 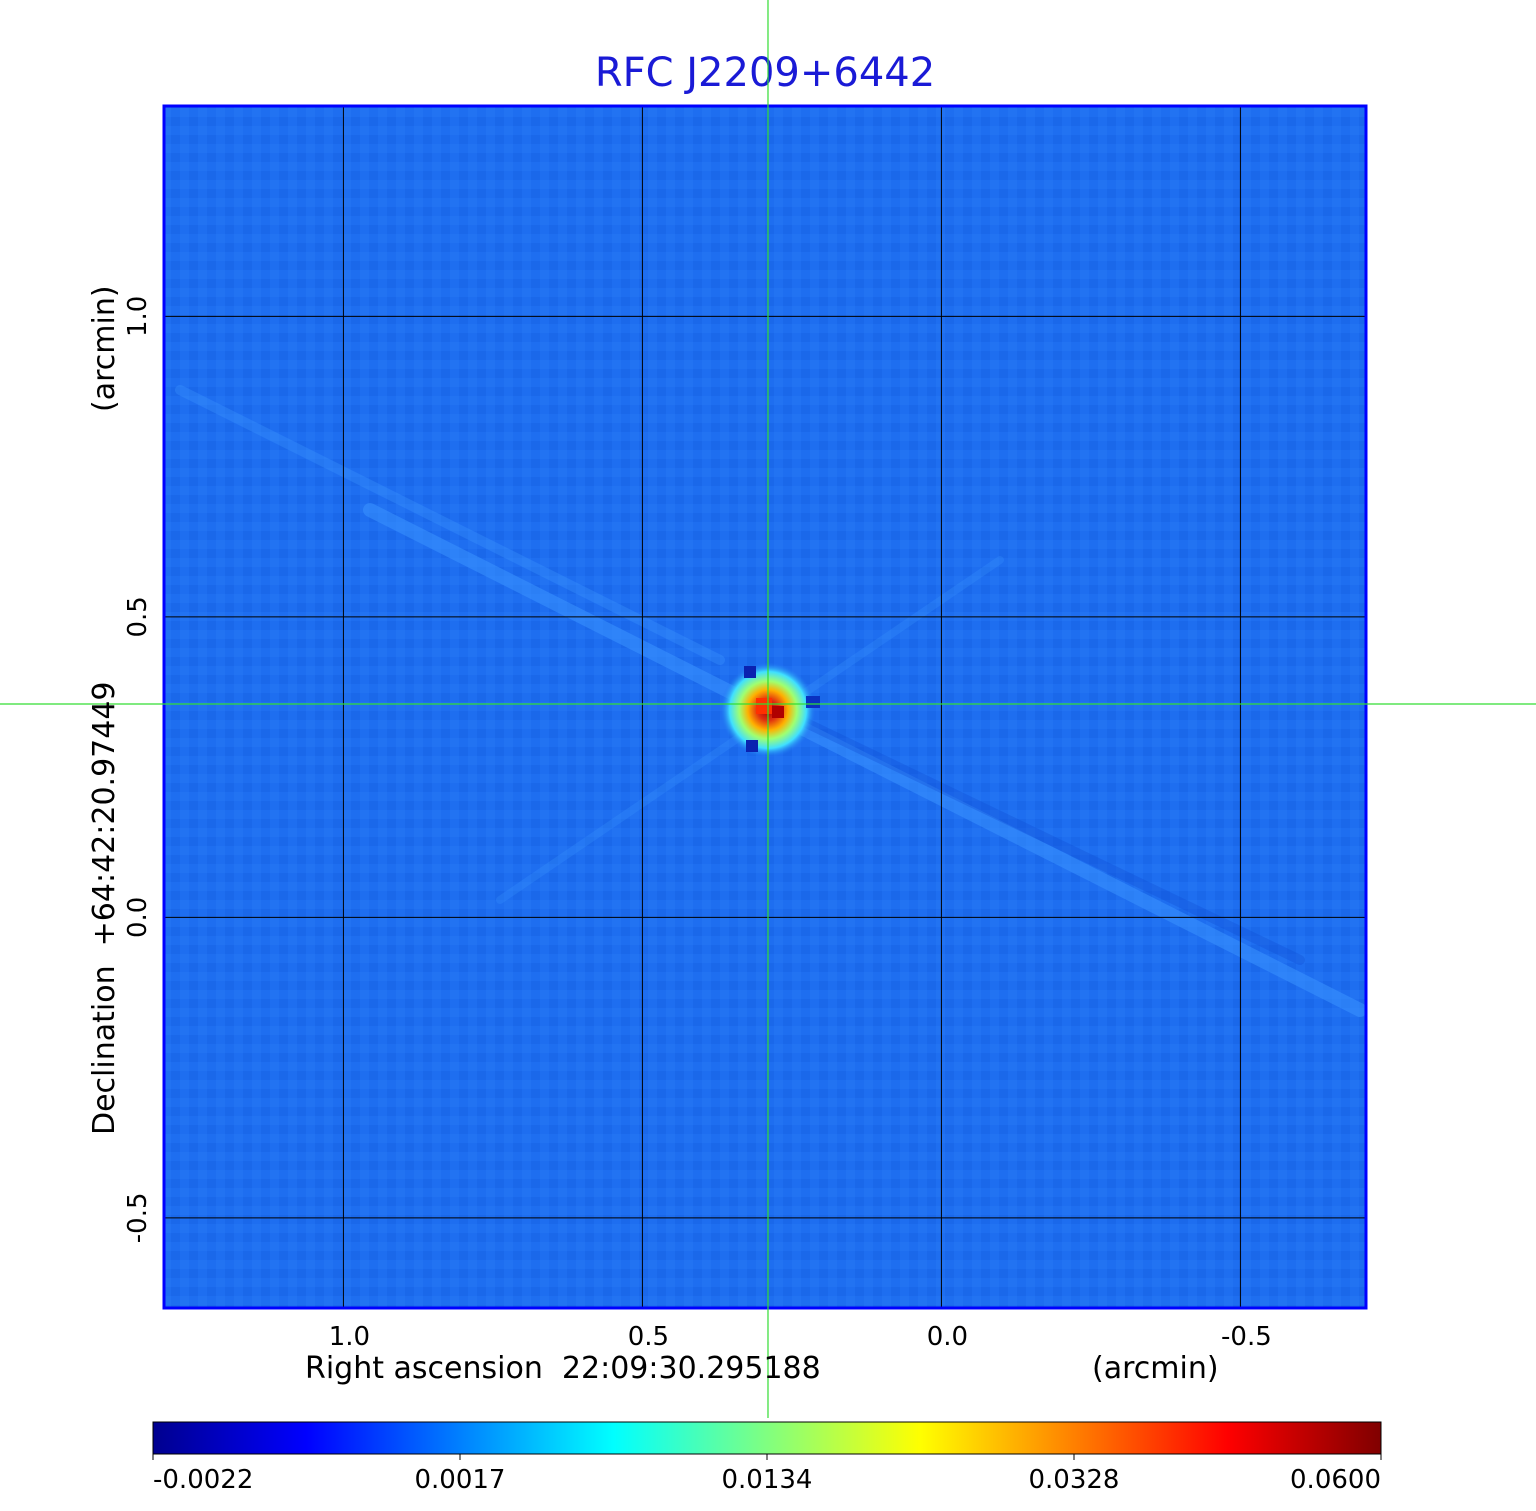 I want to click on colorbar-tick-label: 0.0017, so click(x=460, y=1480).